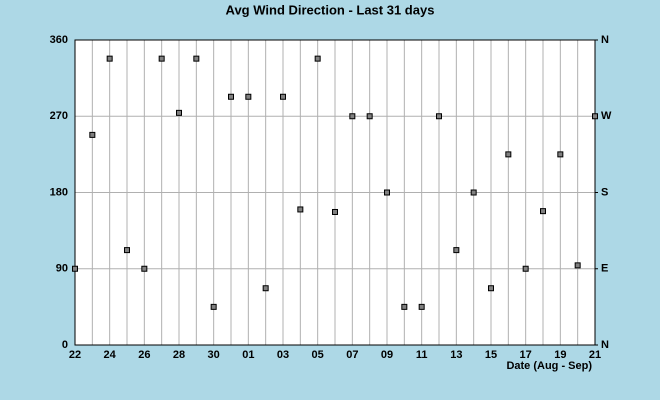 The image size is (660, 400). Describe the element at coordinates (144, 355) in the screenshot. I see `x-tick-label: 26` at that location.